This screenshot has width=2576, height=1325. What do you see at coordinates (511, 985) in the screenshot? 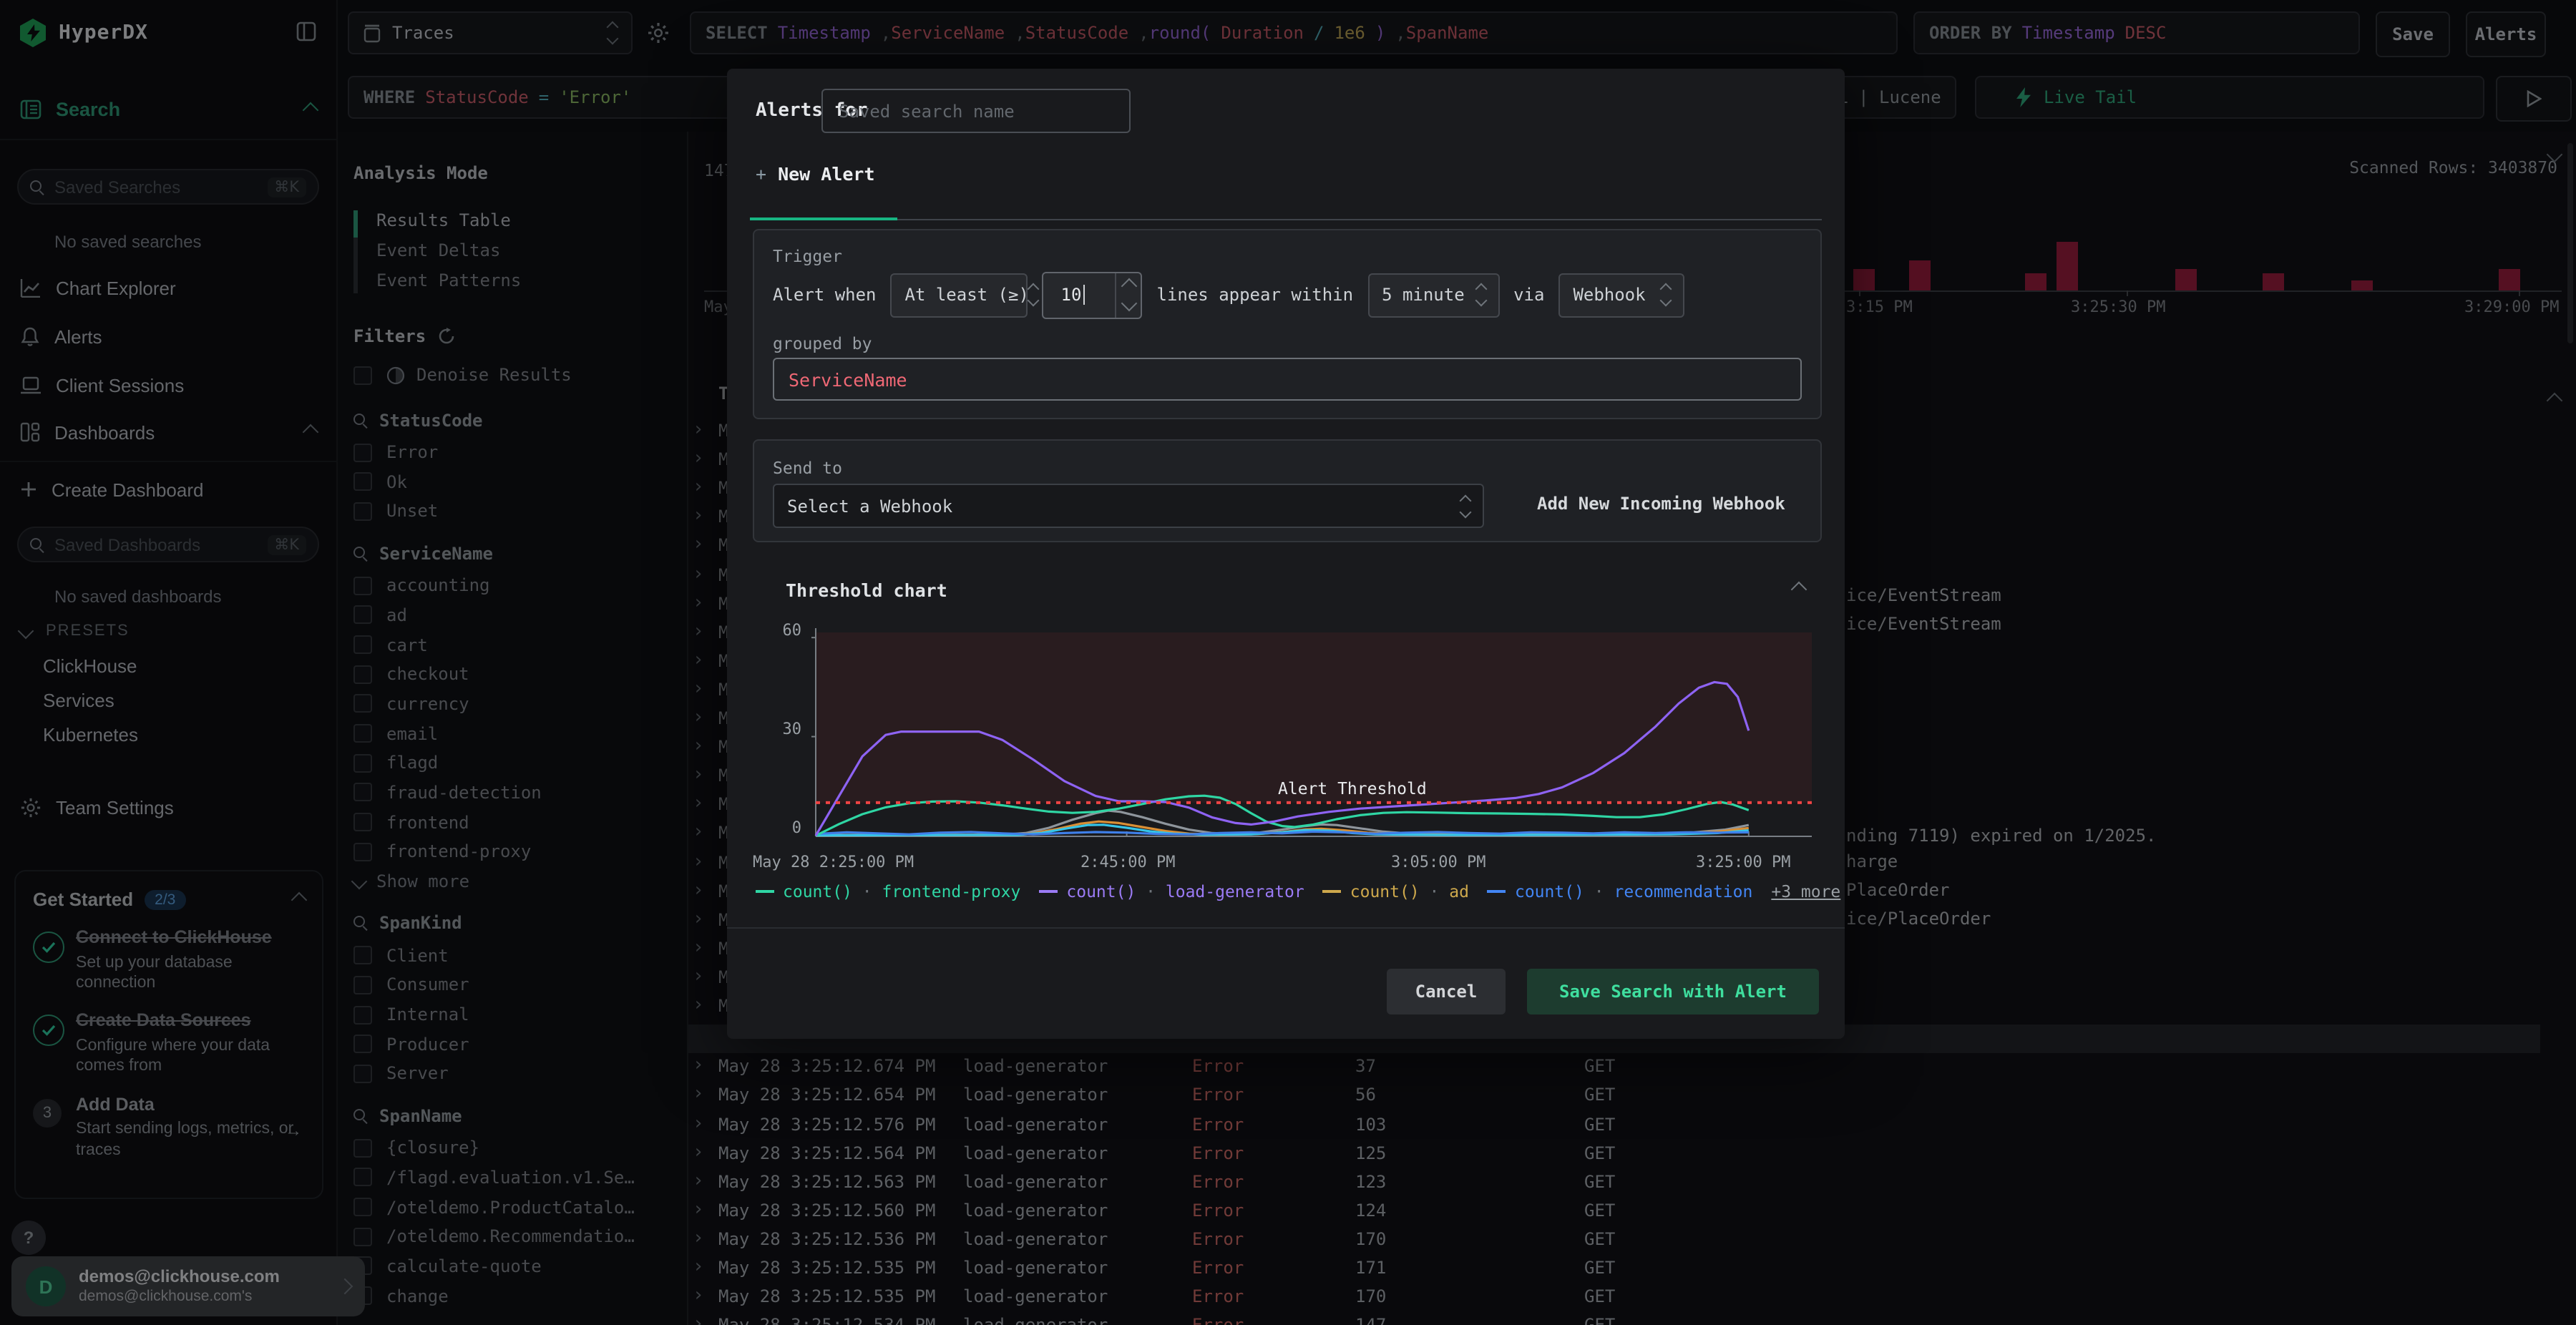
I see `filter-option: Consumer` at bounding box center [511, 985].